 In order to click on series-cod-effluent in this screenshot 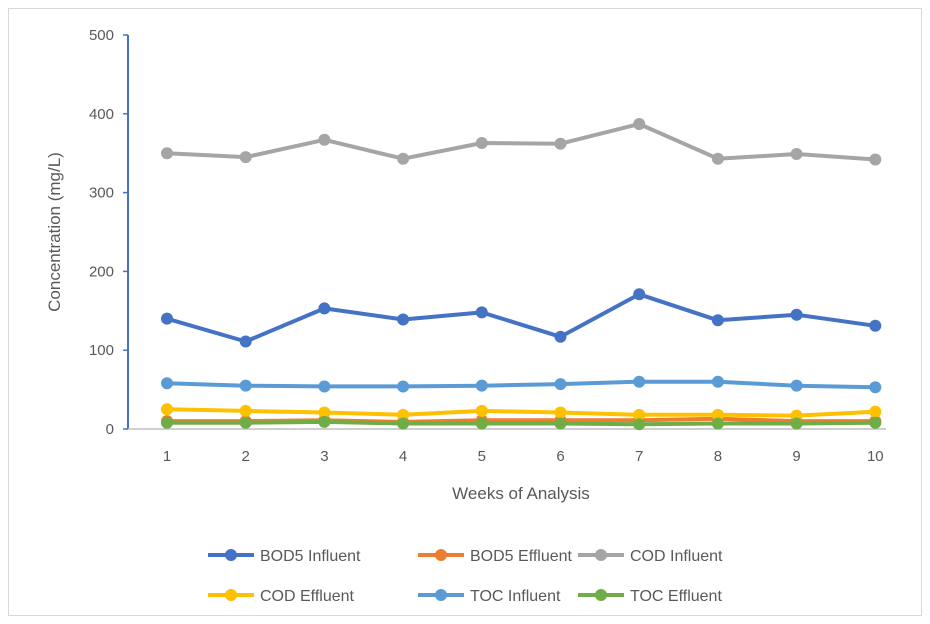, I will do `click(521, 412)`.